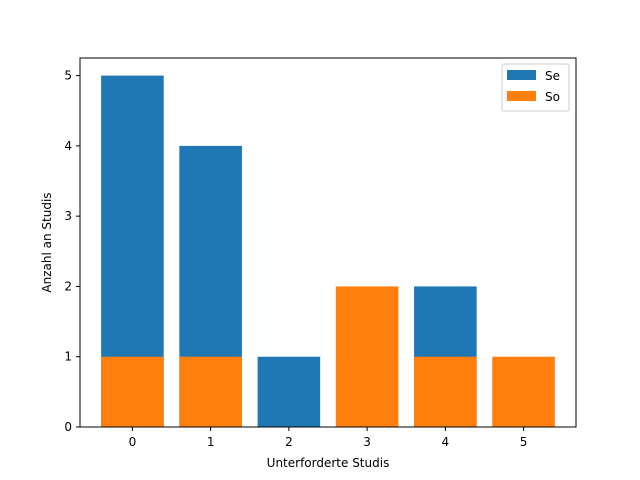  I want to click on x-tick-label: 5, so click(524, 442).